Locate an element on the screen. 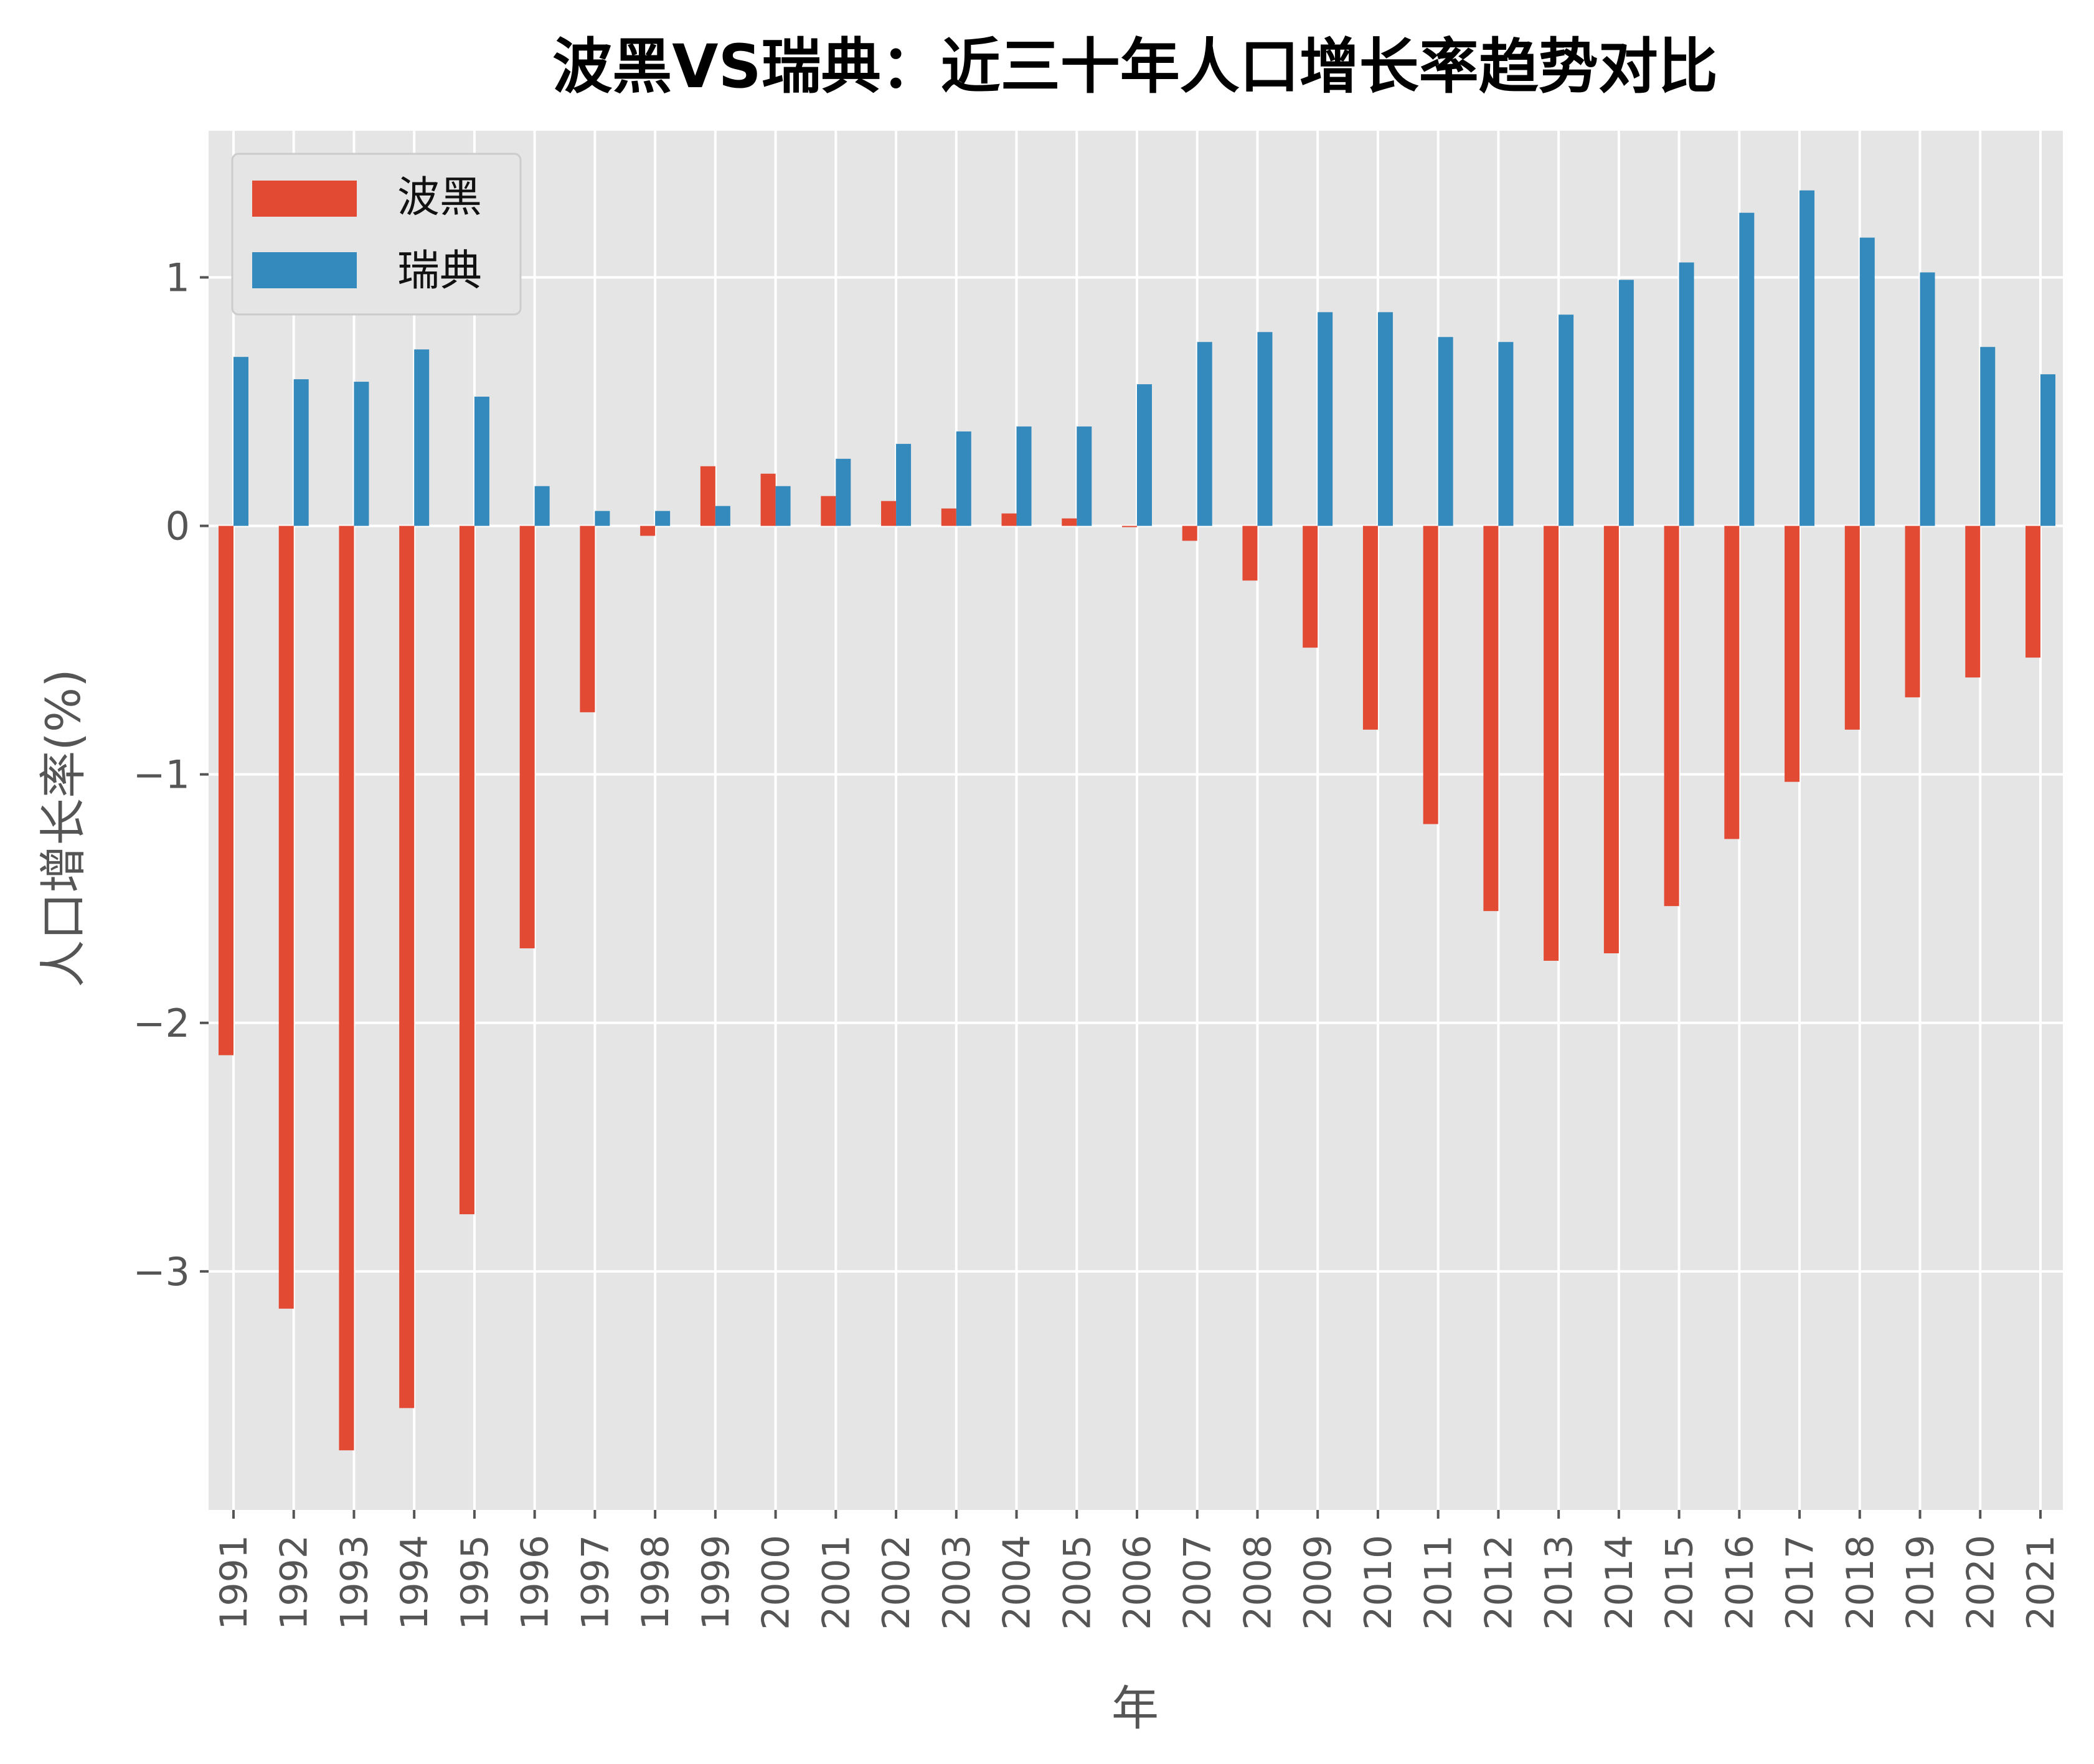 This screenshot has height=1764, width=2094. x-tick-label: 2019 is located at coordinates (1921, 1583).